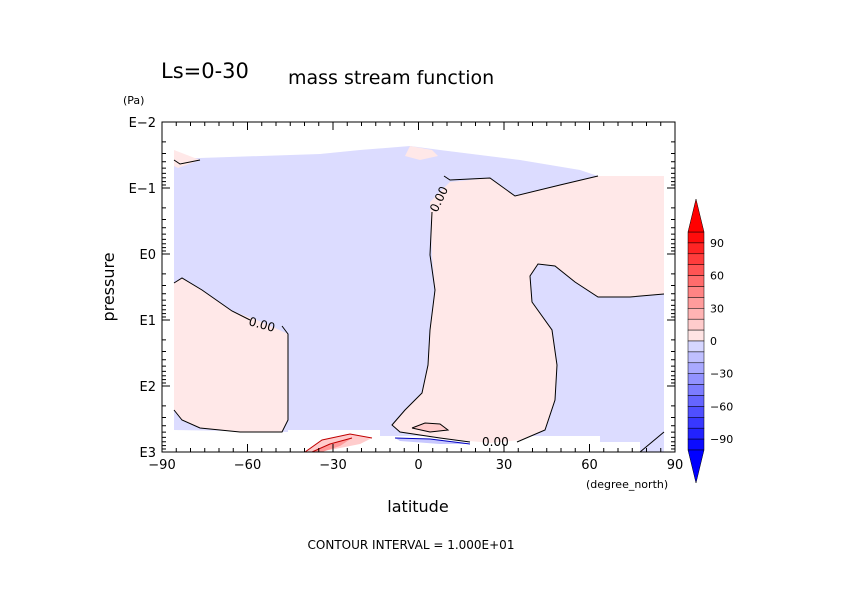 The height and width of the screenshot is (595, 842). What do you see at coordinates (675, 465) in the screenshot?
I see `x-tick-label: 90` at bounding box center [675, 465].